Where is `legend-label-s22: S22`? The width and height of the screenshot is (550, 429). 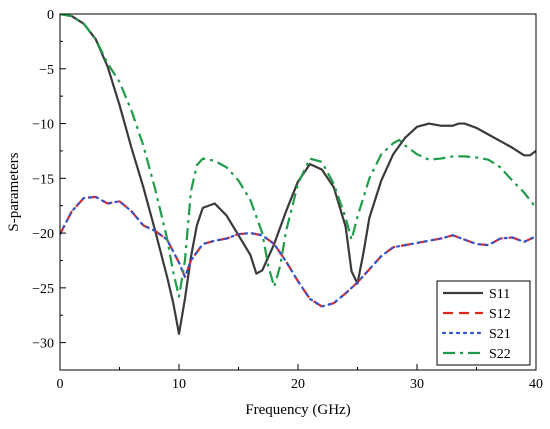
legend-label-s22: S22 is located at coordinates (500, 354).